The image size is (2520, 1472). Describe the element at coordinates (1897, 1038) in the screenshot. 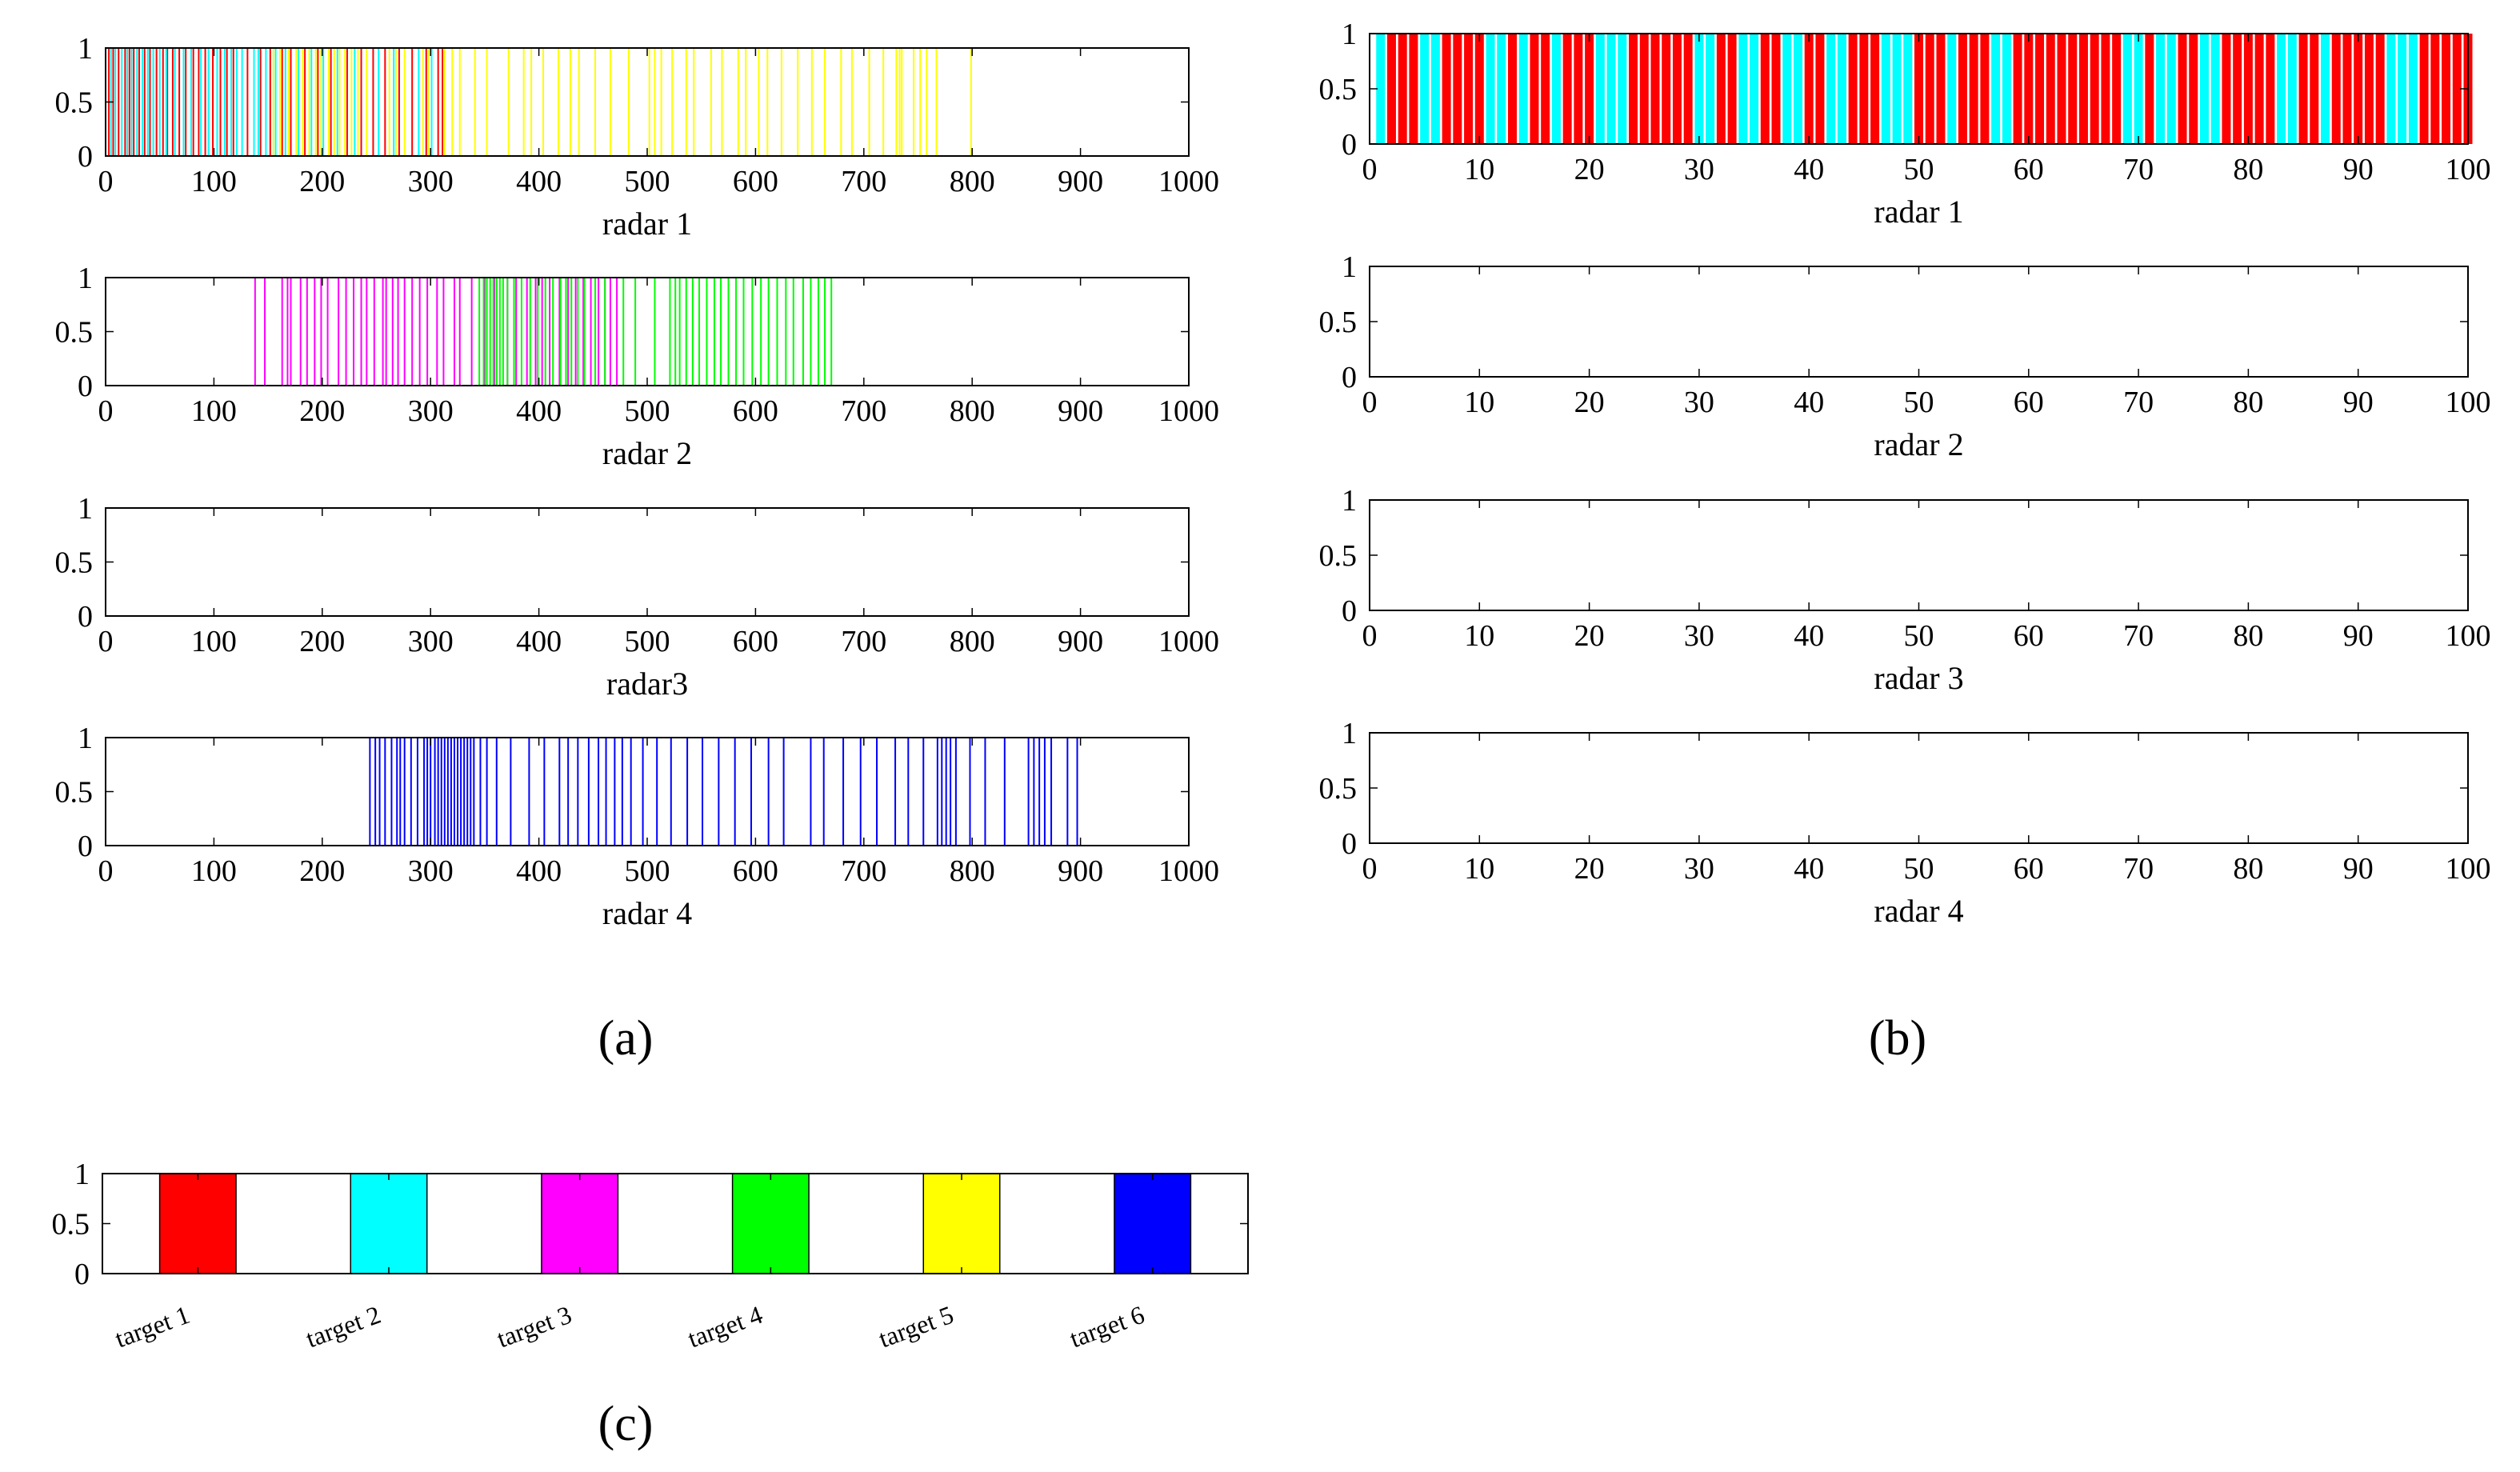

I see `panel-label-b: (b)` at that location.